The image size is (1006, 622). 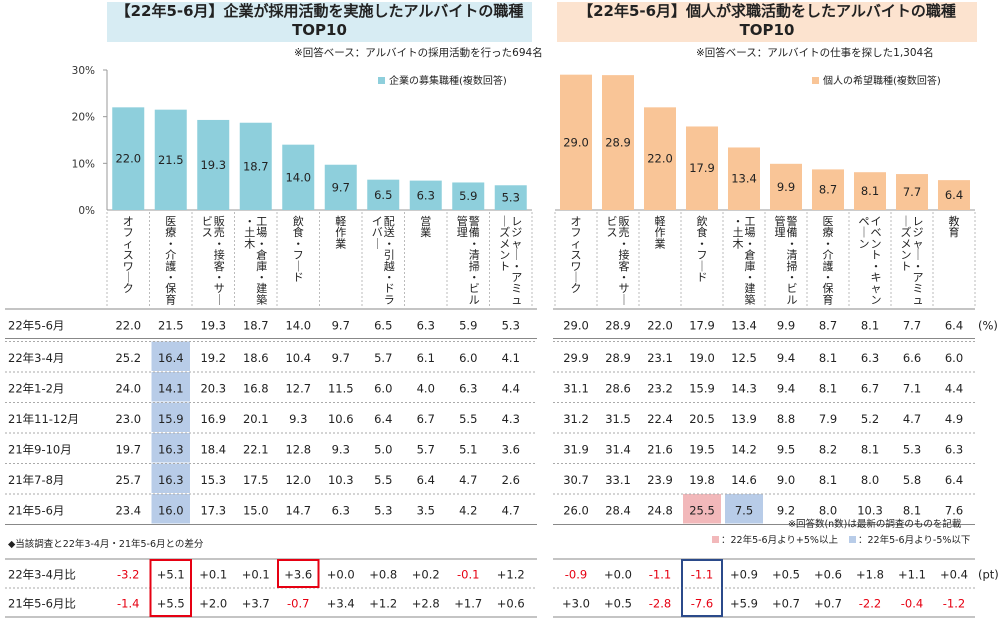 What do you see at coordinates (702, 388) in the screenshot?
I see `right-table-cell: 15.9` at bounding box center [702, 388].